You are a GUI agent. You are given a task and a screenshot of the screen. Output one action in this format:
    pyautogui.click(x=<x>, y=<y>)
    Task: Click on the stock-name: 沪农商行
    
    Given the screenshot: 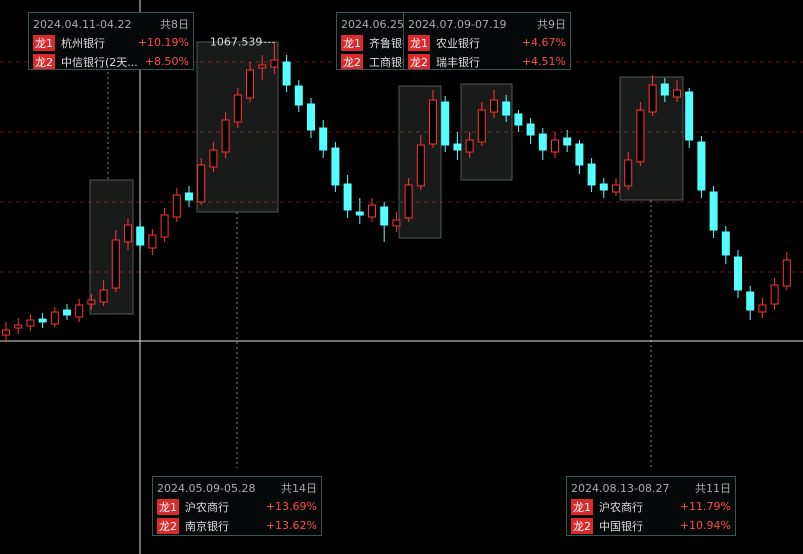 What is the action you would take?
    pyautogui.click(x=207, y=507)
    